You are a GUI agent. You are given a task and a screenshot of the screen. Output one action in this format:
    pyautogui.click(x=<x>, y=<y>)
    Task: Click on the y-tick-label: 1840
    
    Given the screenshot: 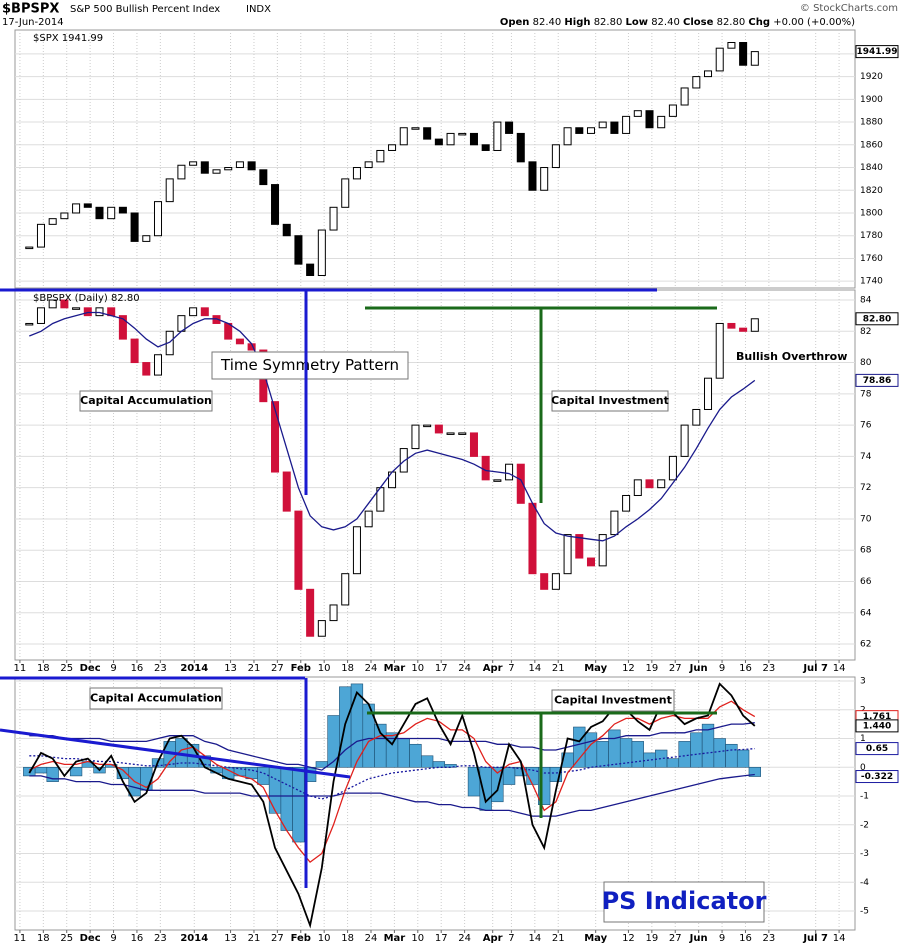 What is the action you would take?
    pyautogui.click(x=871, y=168)
    